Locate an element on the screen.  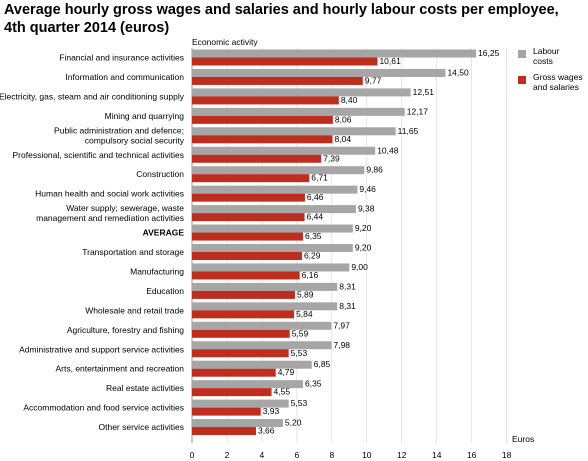
x-tick-label: 18 is located at coordinates (507, 455).